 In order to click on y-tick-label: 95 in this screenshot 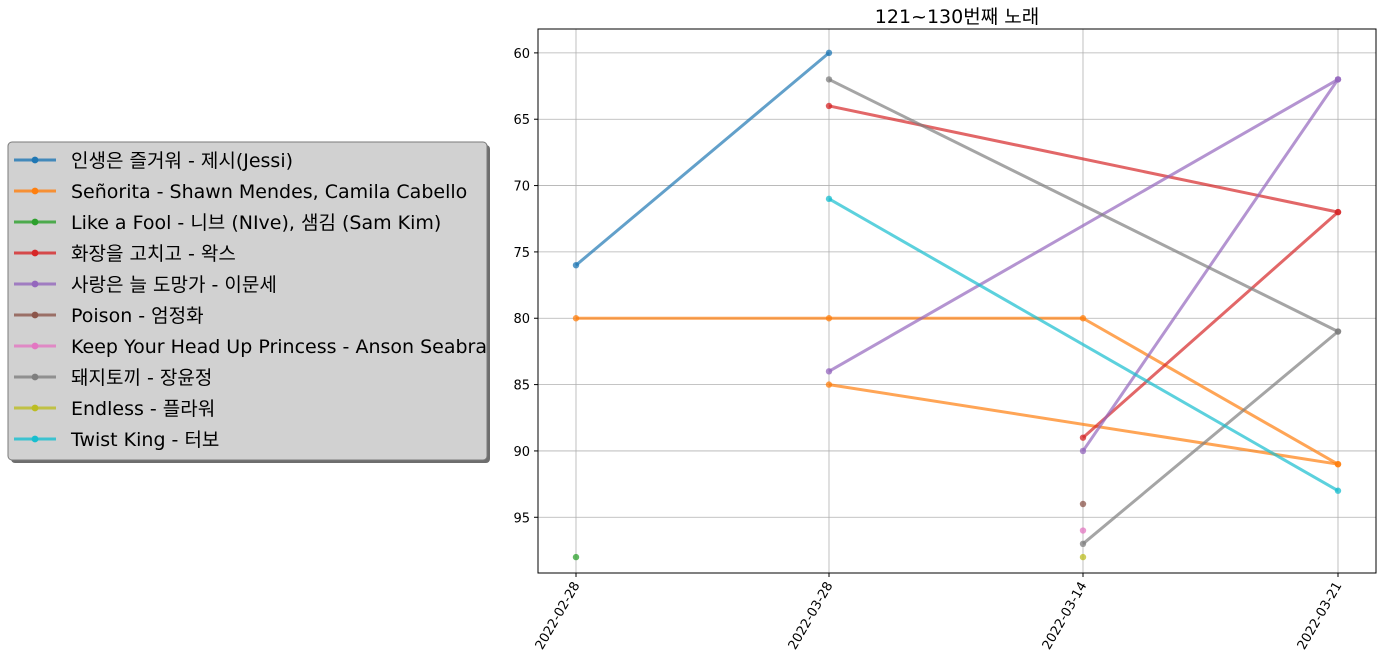, I will do `click(521, 518)`.